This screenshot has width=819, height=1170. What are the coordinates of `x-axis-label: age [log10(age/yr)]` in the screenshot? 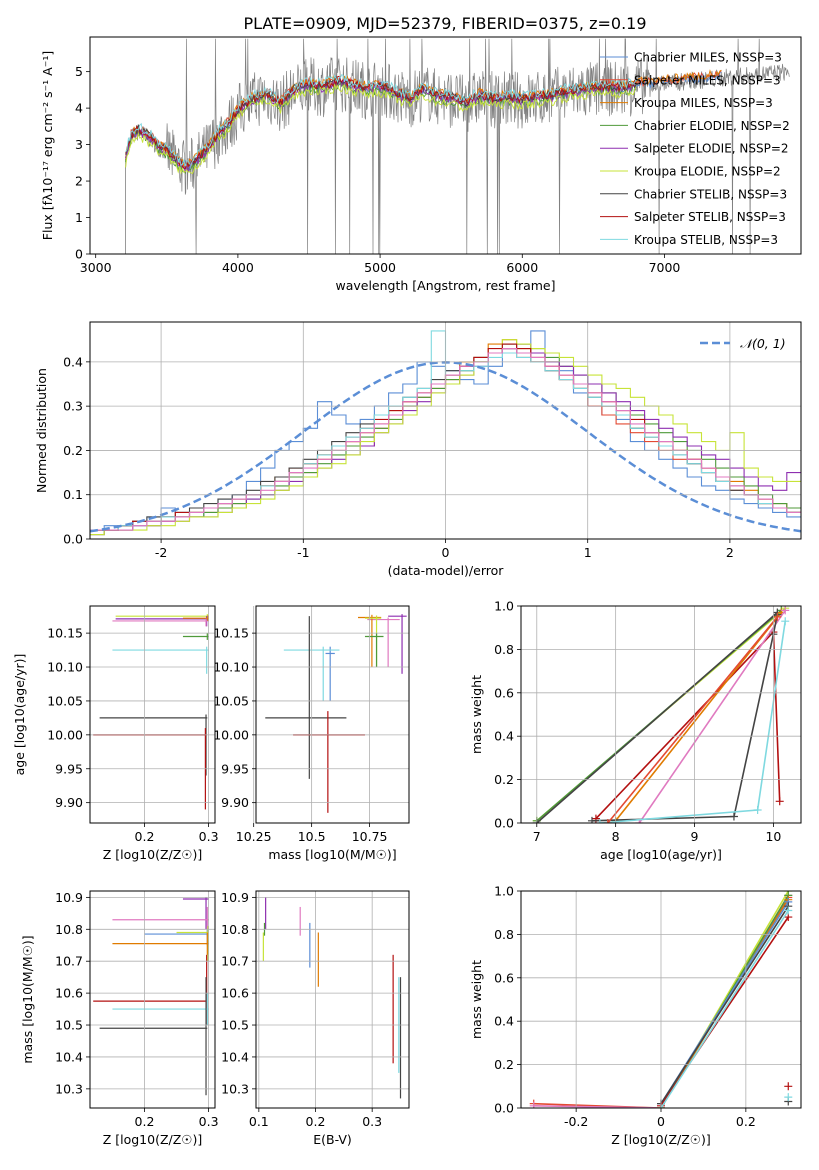 It's located at (661, 854).